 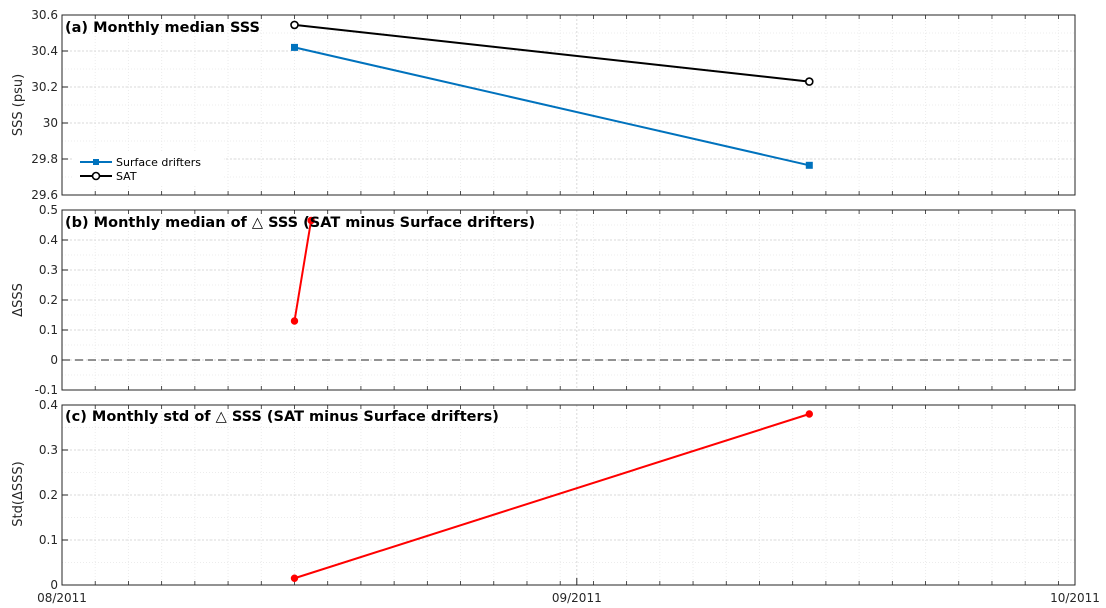 What do you see at coordinates (48, 495) in the screenshot?
I see `panel-c-y-tick-label: 0.2` at bounding box center [48, 495].